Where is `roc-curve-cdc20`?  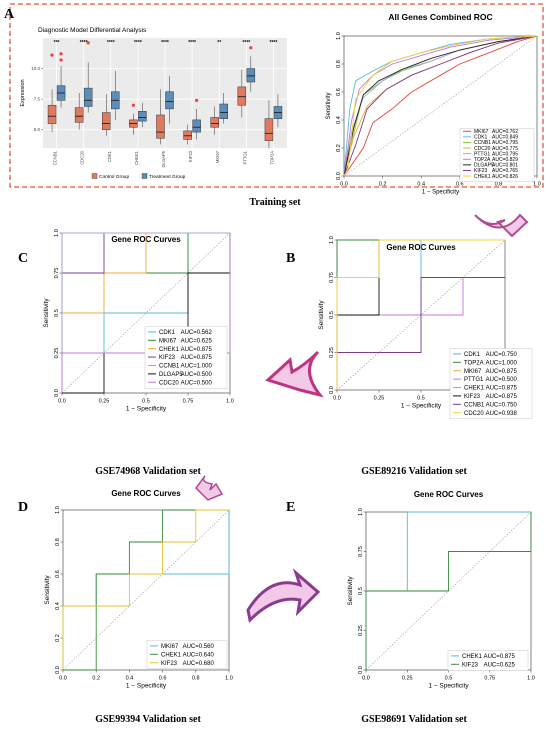
roc-curve-cdc20 is located at coordinates (420, 314).